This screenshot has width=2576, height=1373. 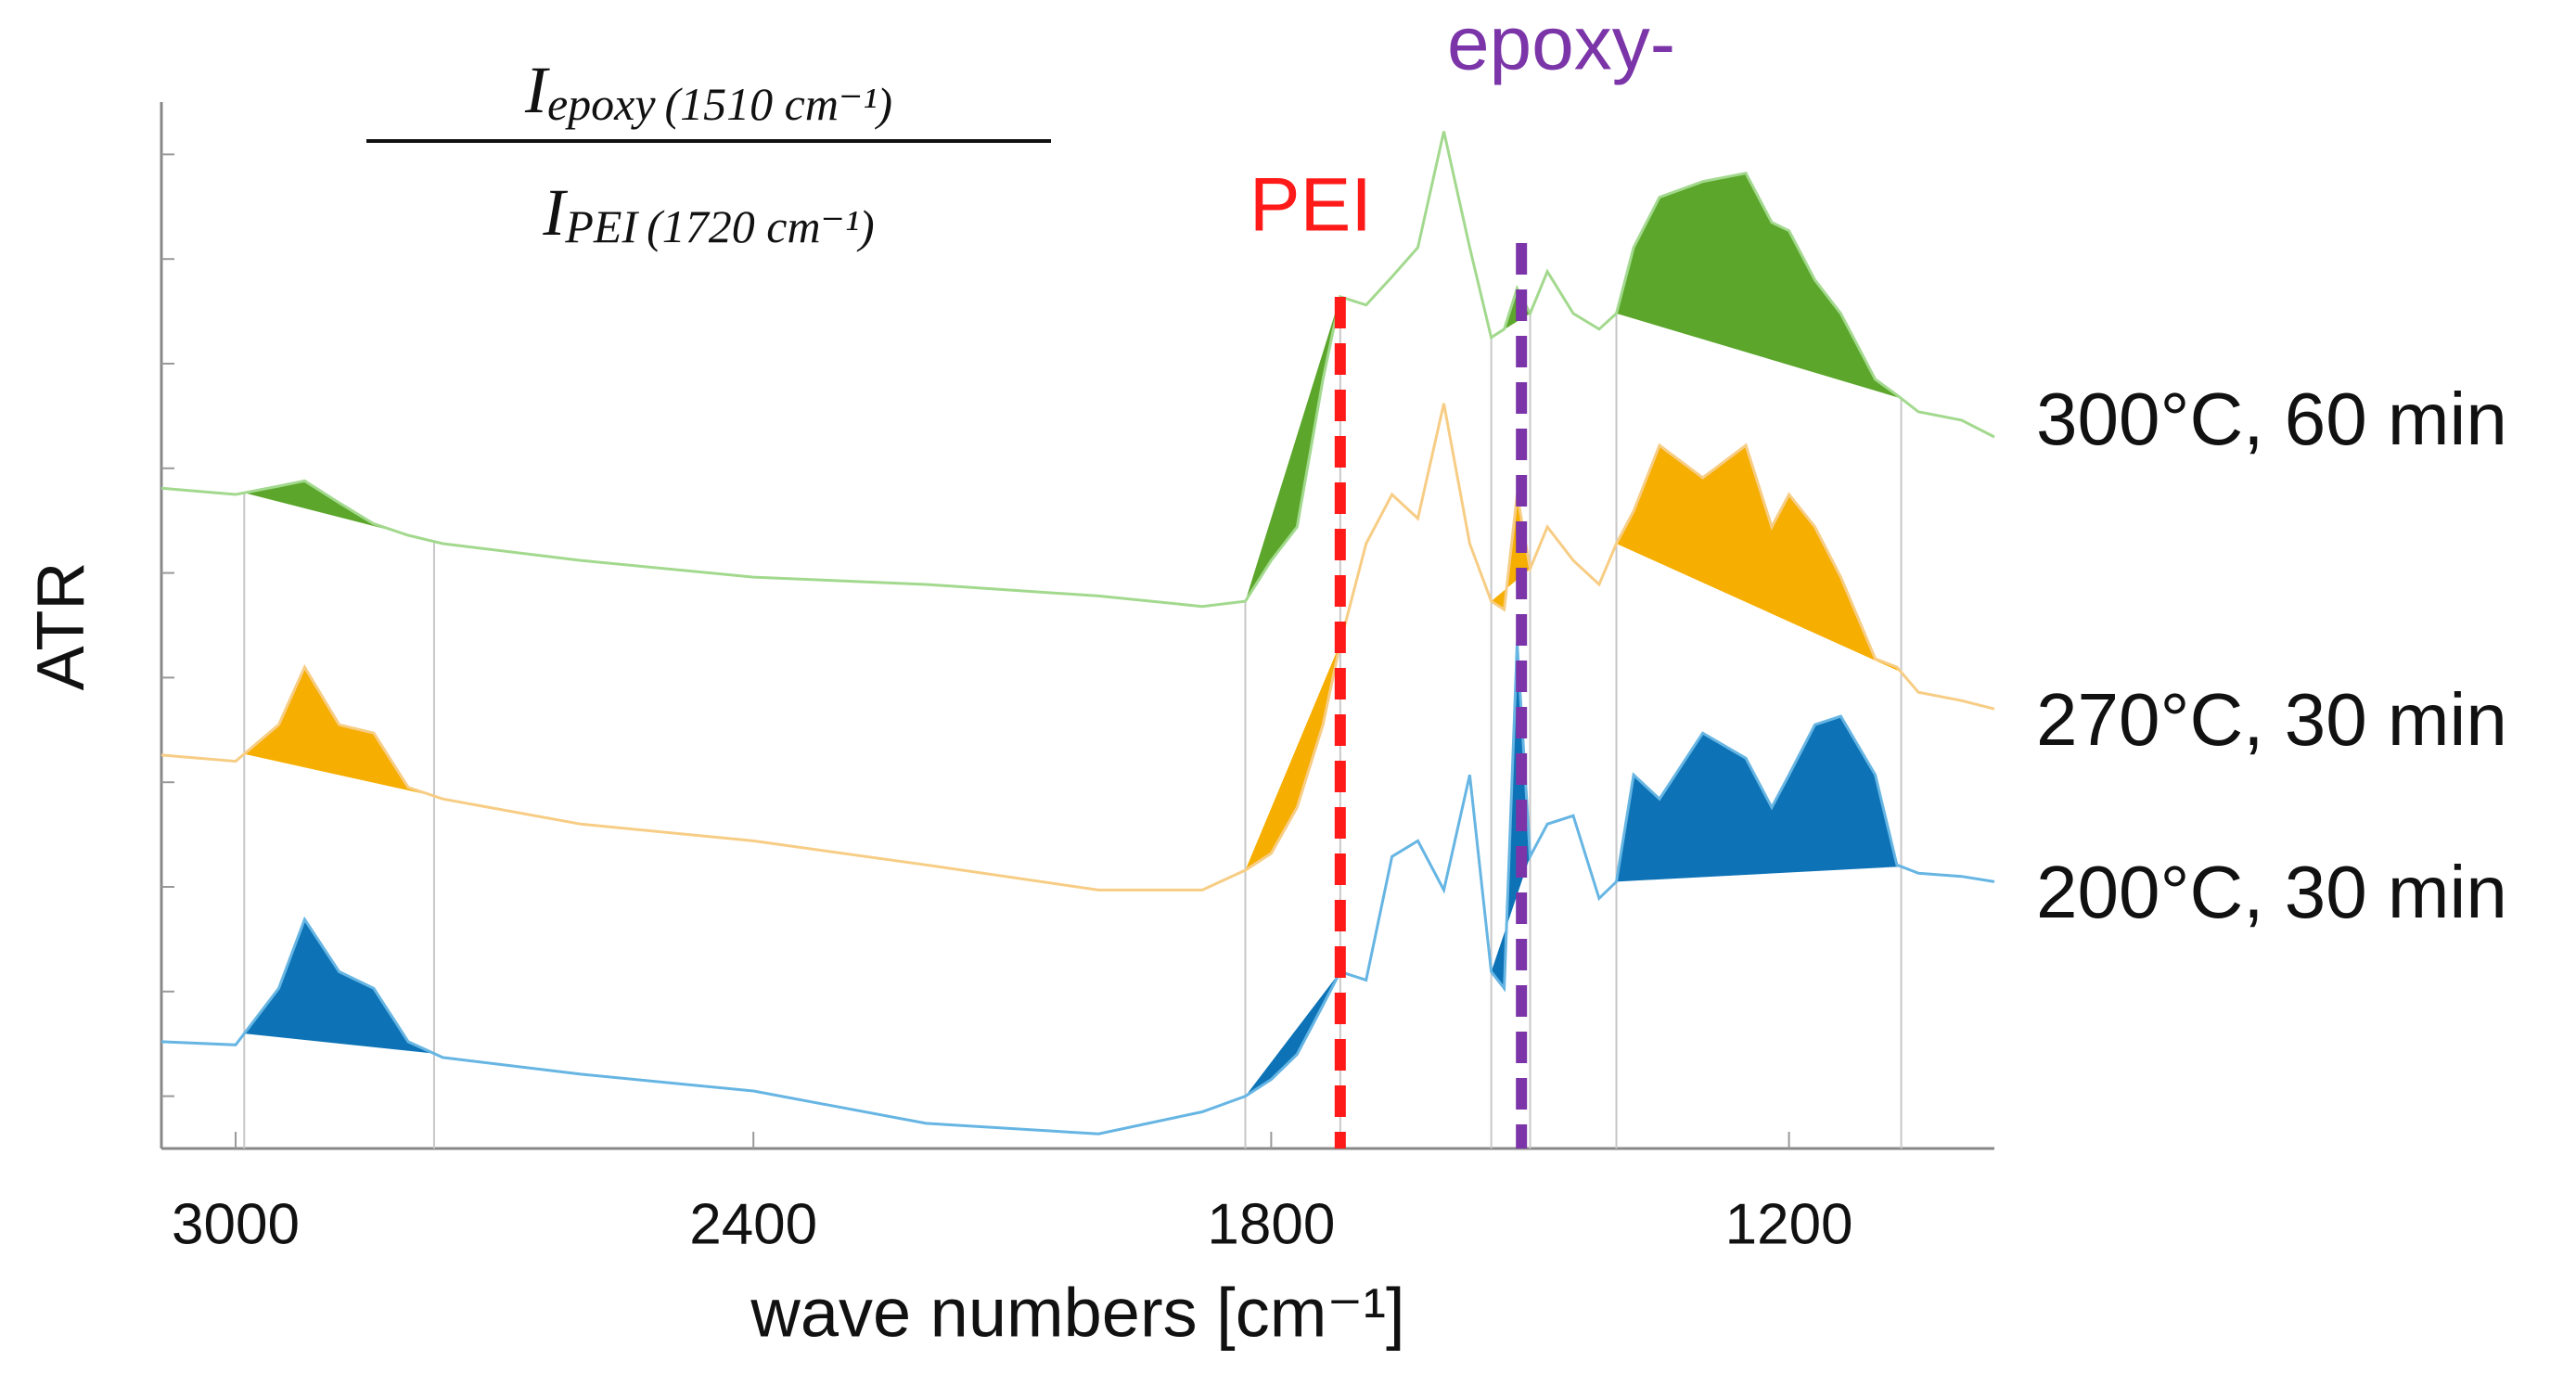 What do you see at coordinates (2271, 419) in the screenshot?
I see `series-label: 300°C, 60 min` at bounding box center [2271, 419].